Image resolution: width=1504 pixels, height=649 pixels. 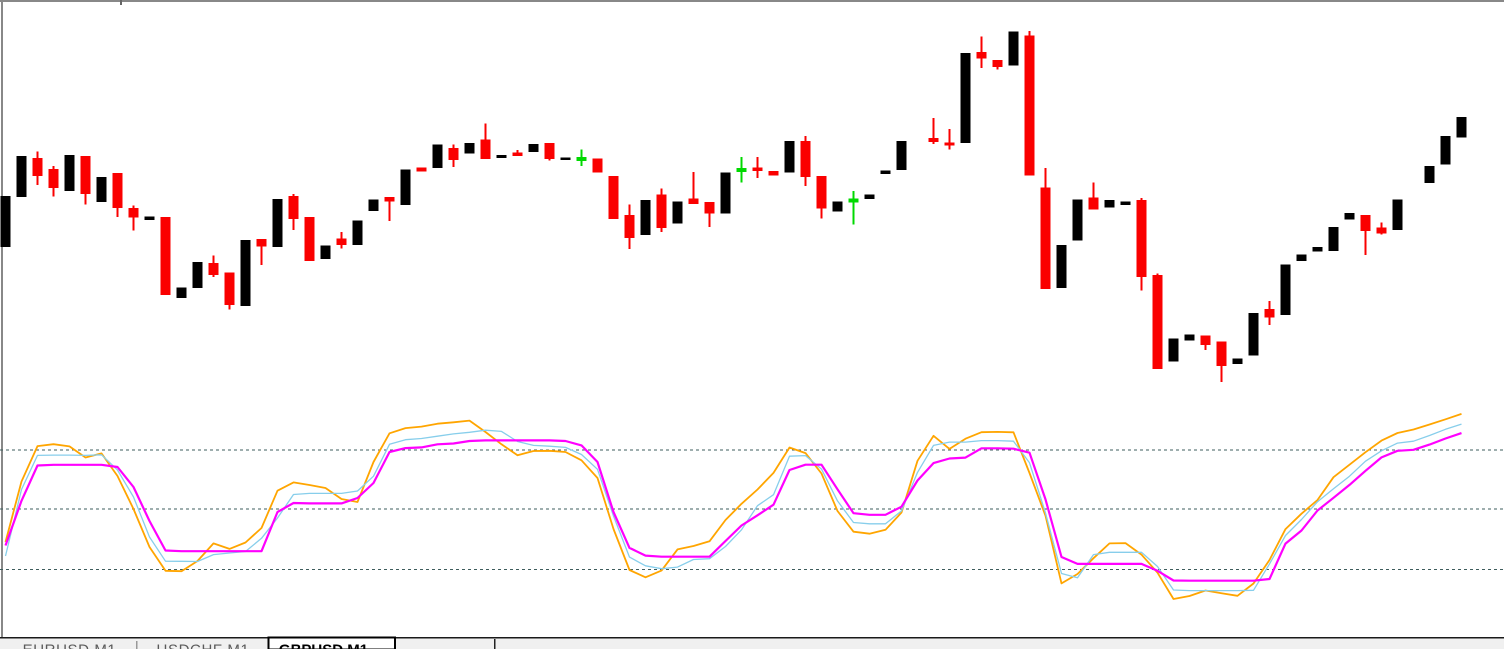 I want to click on svg-text: USDCHF M1, so click(x=203, y=645).